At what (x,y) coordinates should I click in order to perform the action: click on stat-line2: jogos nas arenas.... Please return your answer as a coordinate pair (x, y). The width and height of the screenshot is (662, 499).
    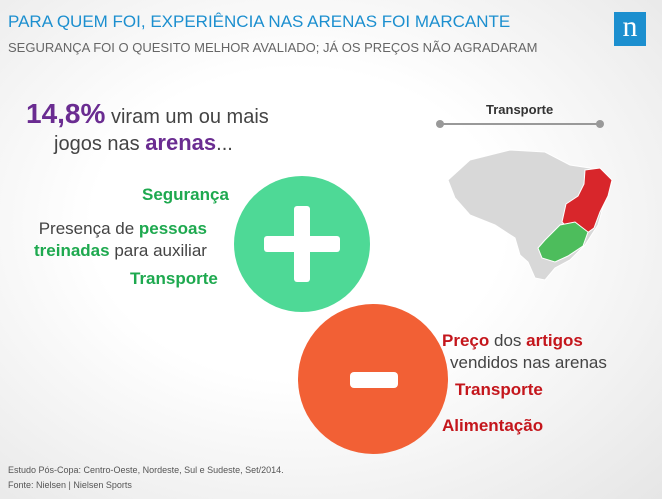
    Looking at the image, I should click on (143, 143).